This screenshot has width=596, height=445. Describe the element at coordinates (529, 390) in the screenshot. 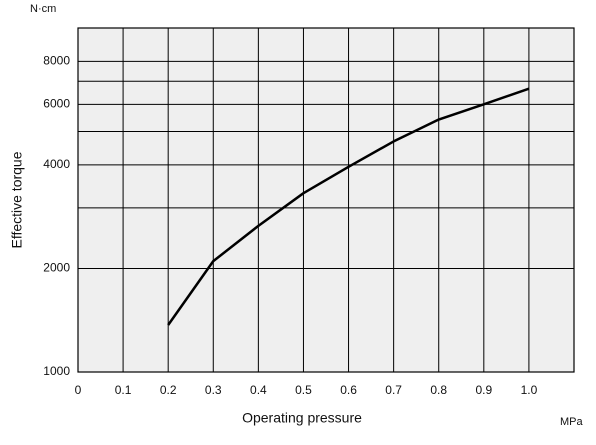

I see `x-tick-label: 1.0` at that location.